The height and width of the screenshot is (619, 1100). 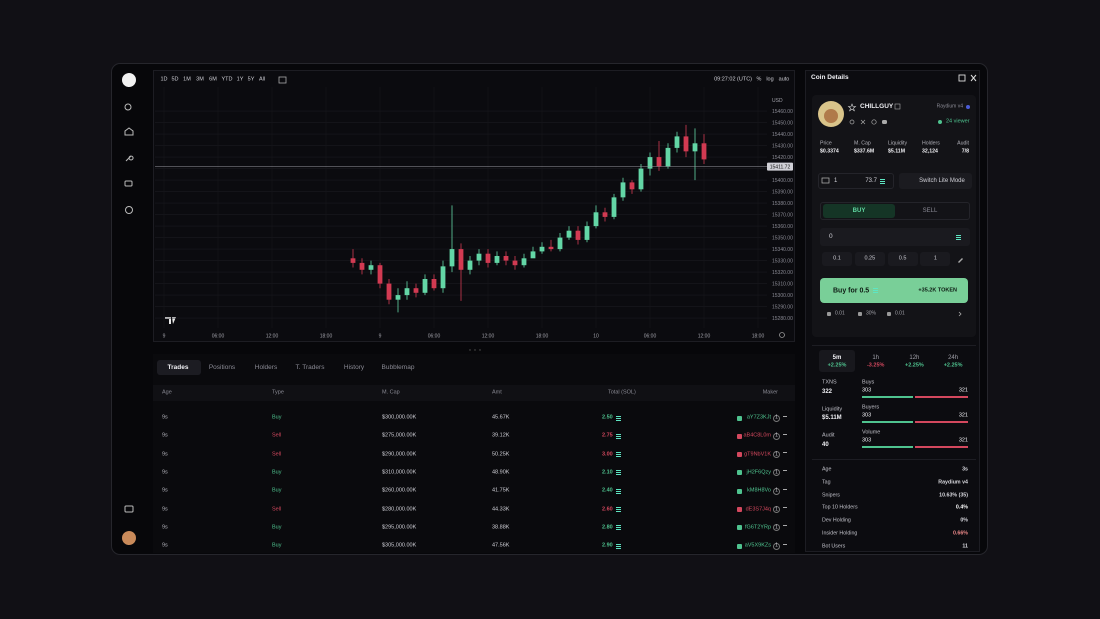 I want to click on amount-input, so click(x=895, y=237).